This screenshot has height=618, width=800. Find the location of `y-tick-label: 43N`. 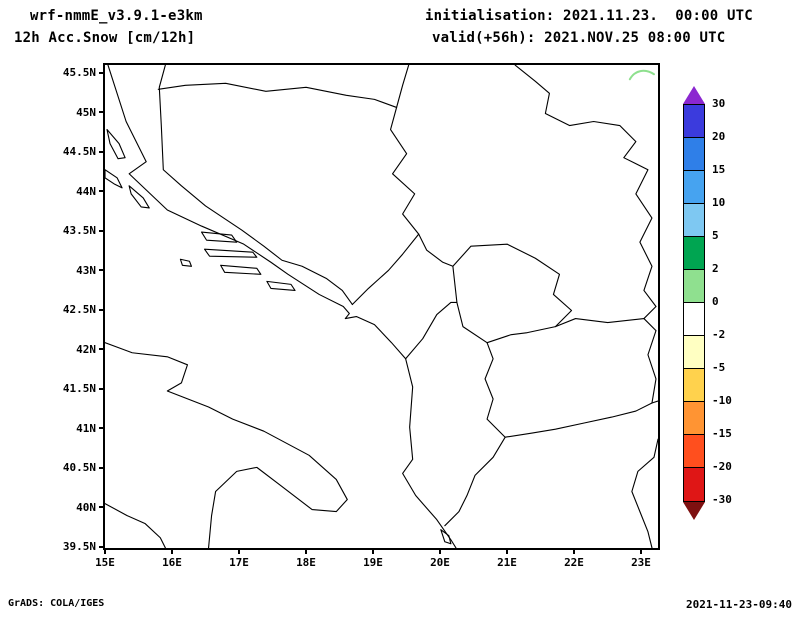

y-tick-label: 43N is located at coordinates (86, 270).